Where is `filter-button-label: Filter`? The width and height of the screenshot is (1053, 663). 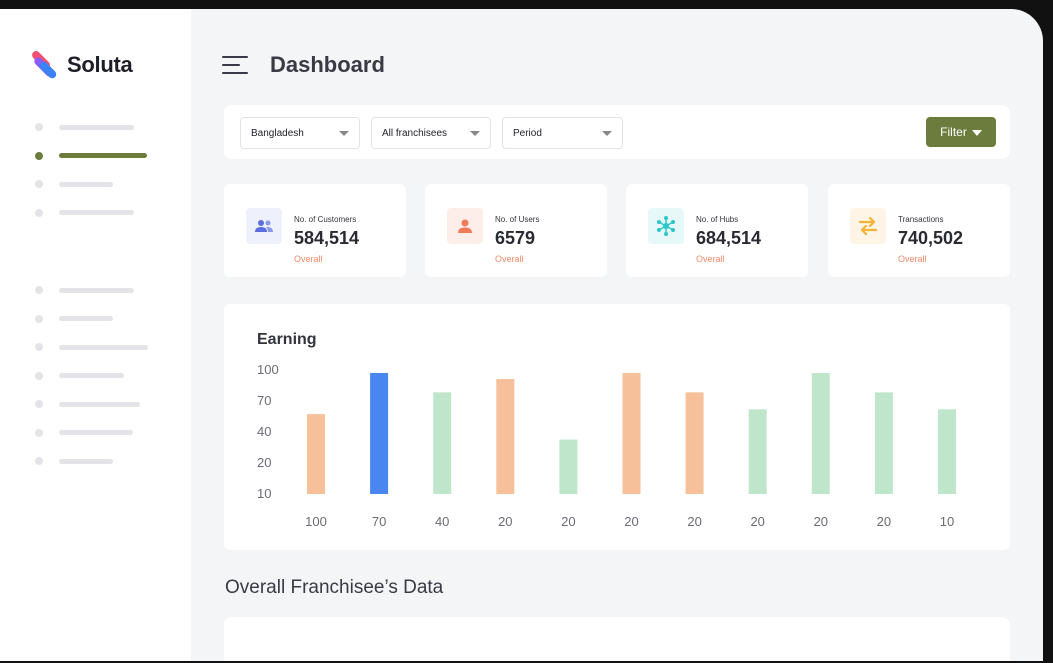
filter-button-label: Filter is located at coordinates (953, 132).